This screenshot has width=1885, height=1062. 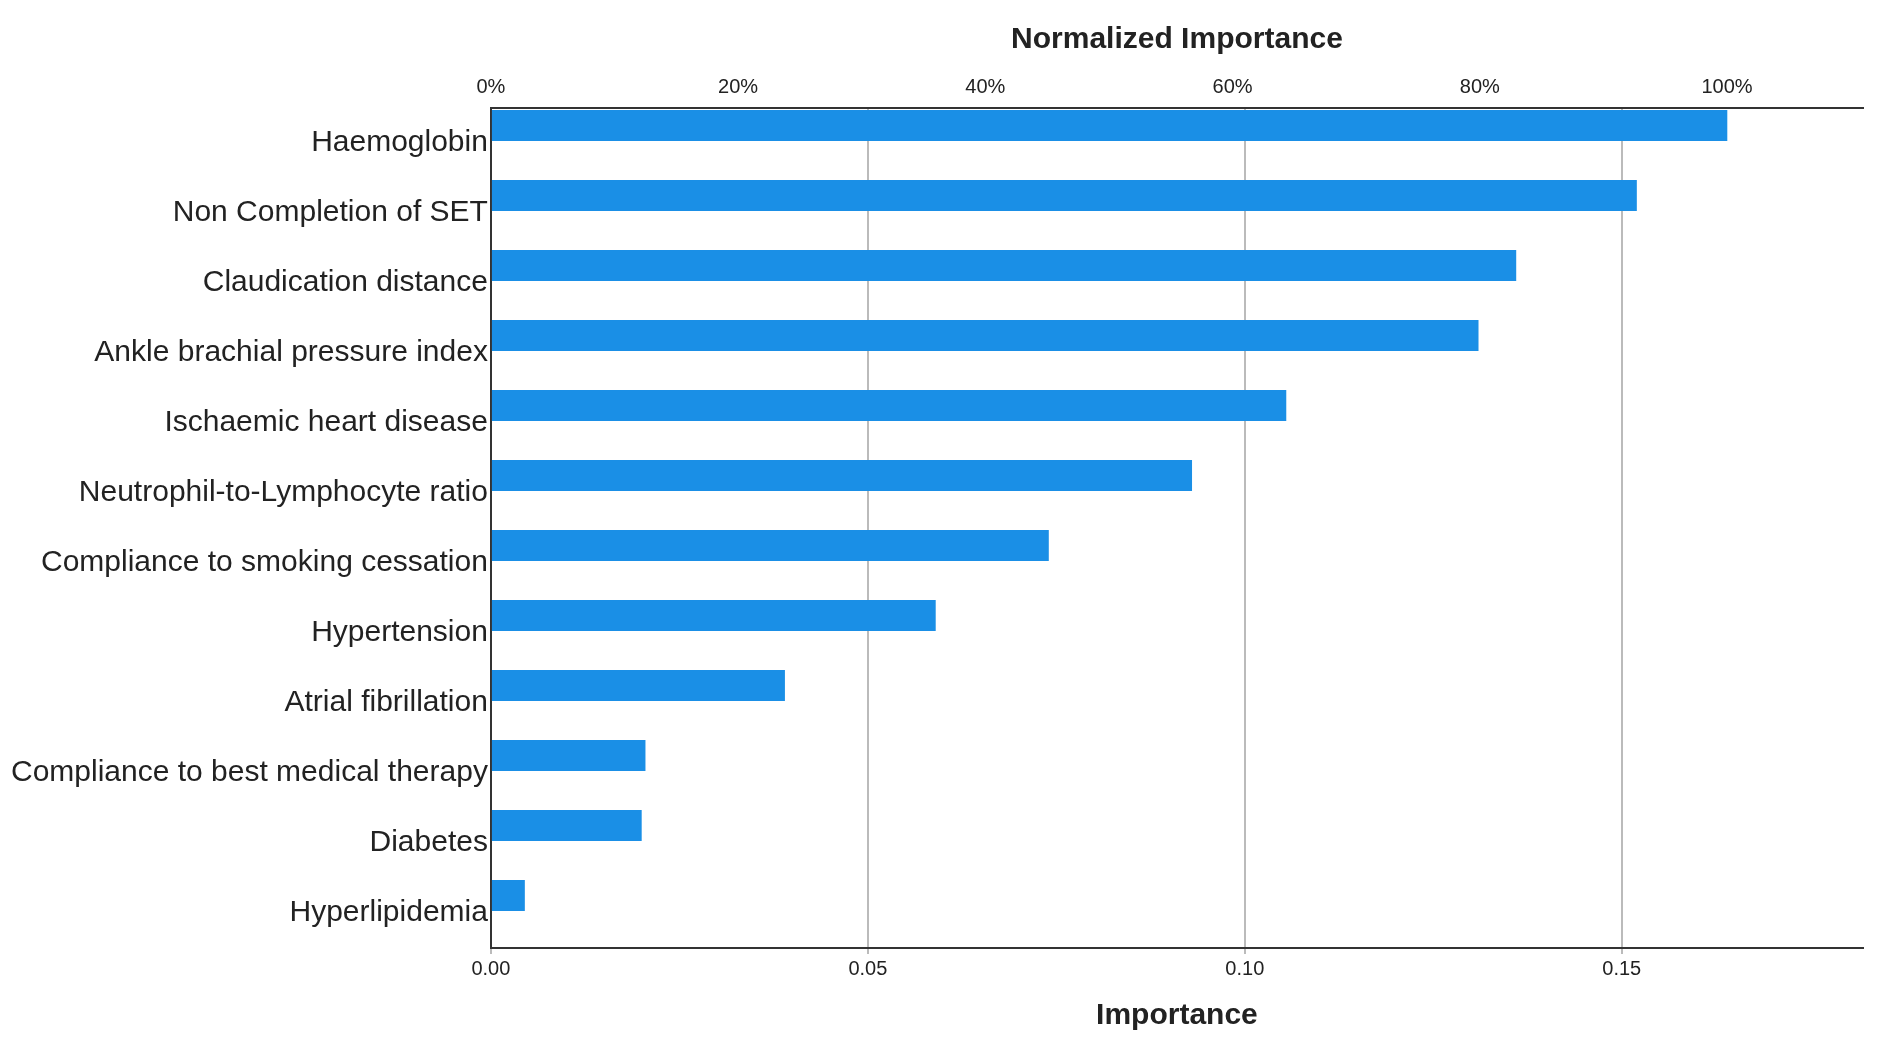 I want to click on y-tick-label: Hyperlipidemia, so click(x=389, y=911).